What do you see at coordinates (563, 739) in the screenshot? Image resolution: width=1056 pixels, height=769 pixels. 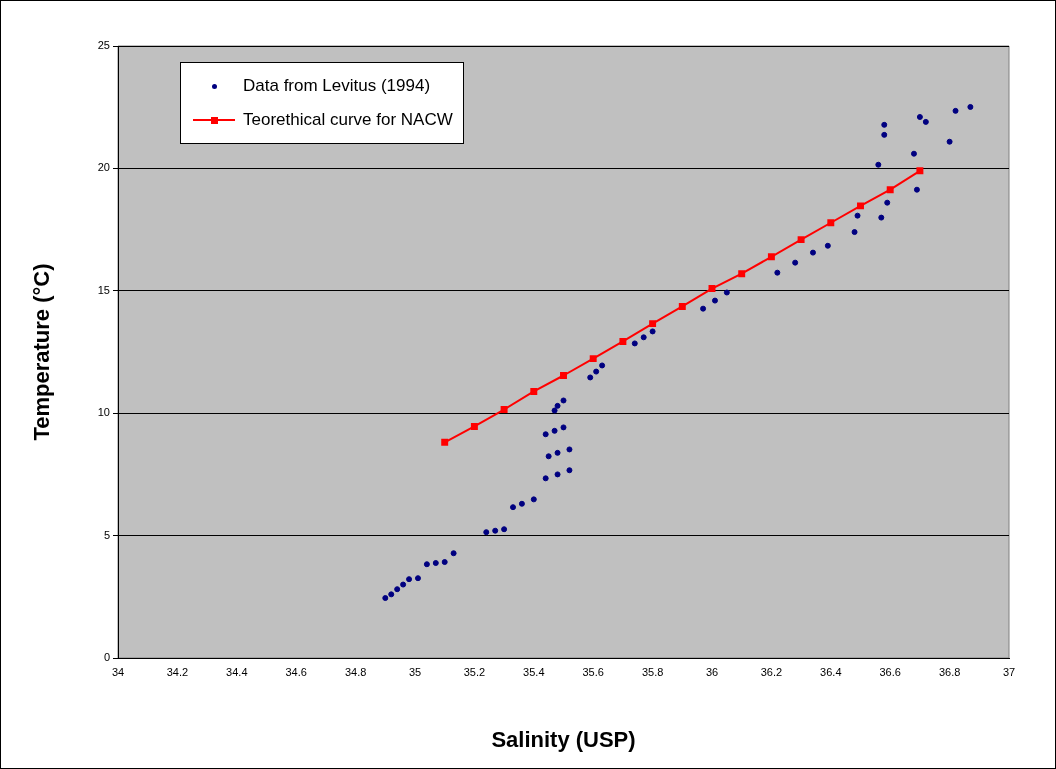 I see `x-axis-title: Salinity (USP)` at bounding box center [563, 739].